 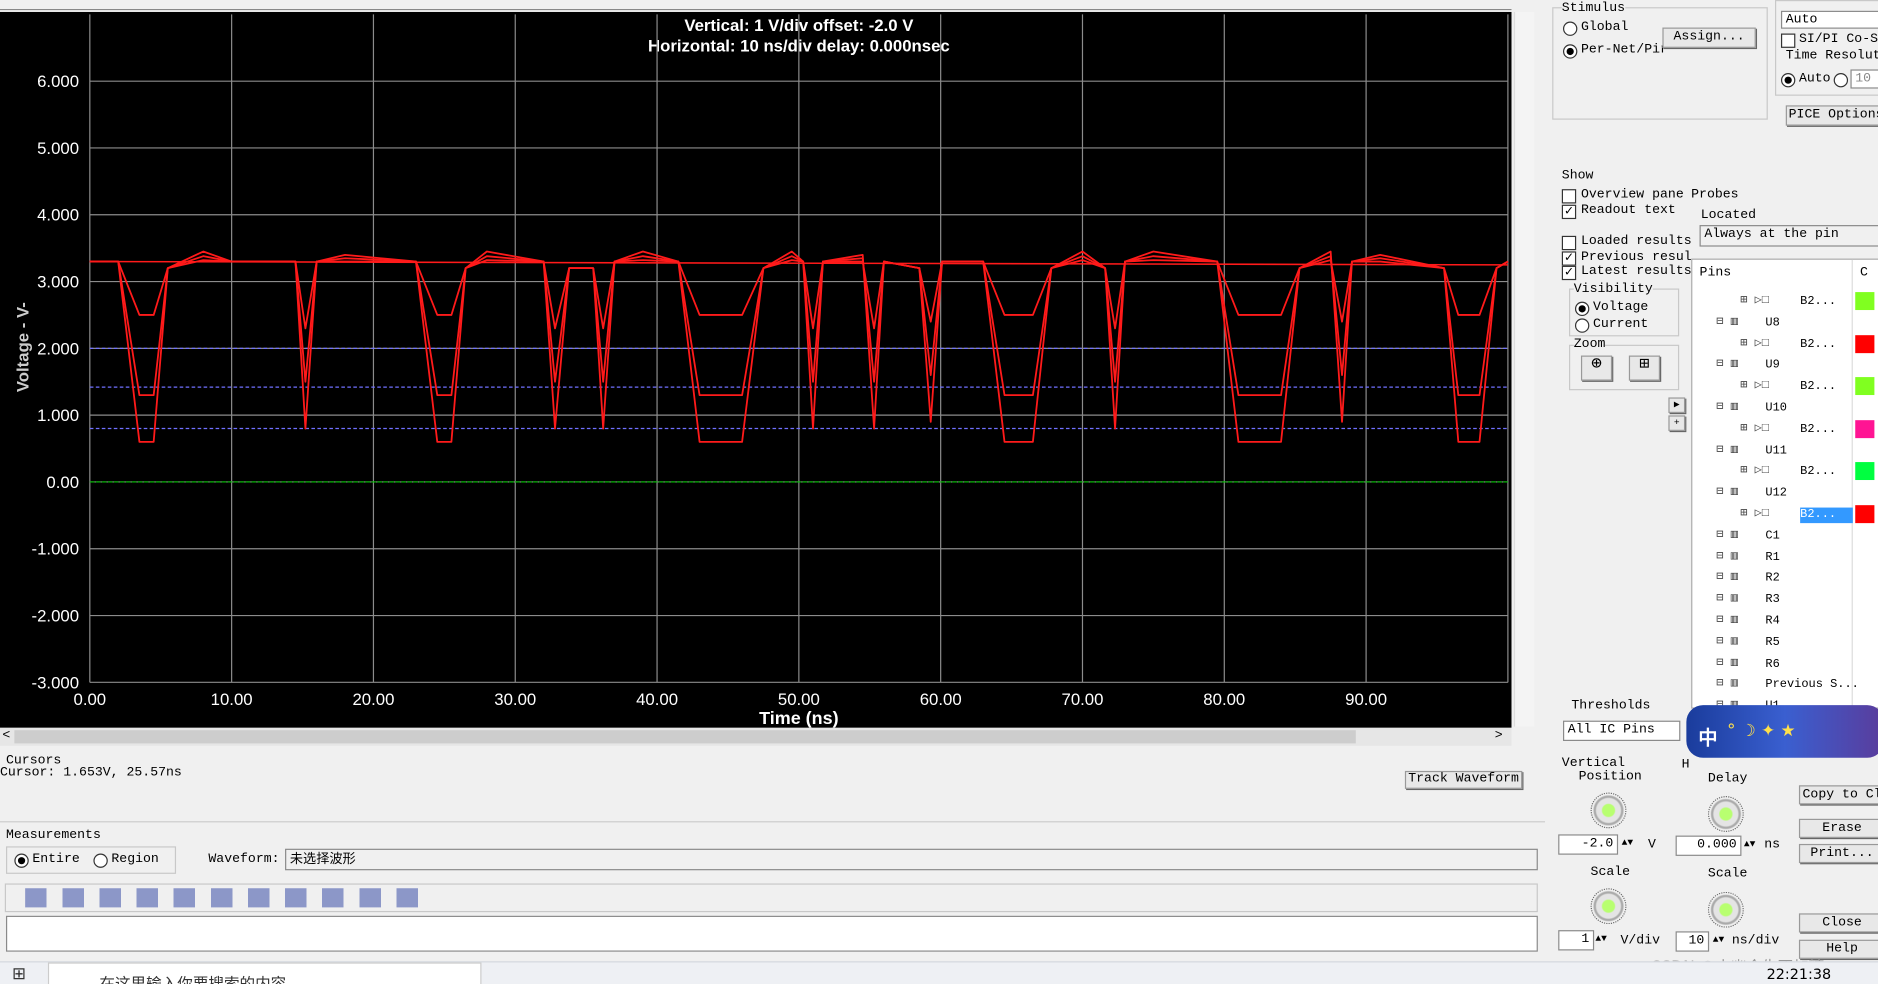 I want to click on delay-knob, so click(x=1725, y=814).